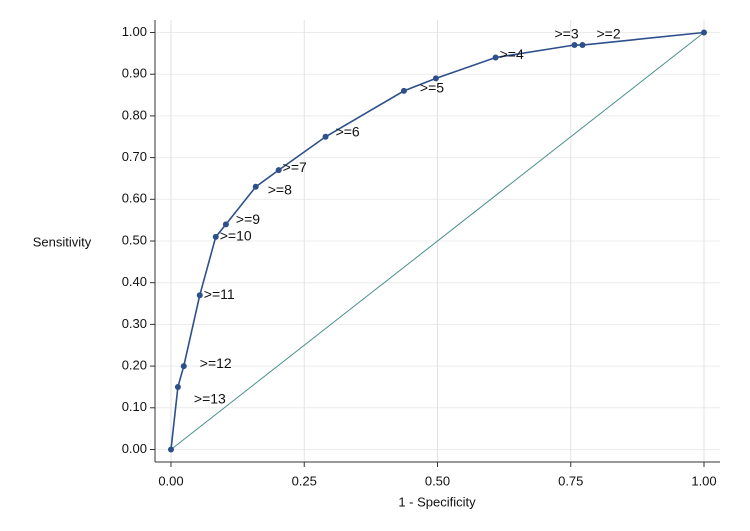 This screenshot has height=531, width=750. Describe the element at coordinates (134, 323) in the screenshot. I see `y-tick-label: 0.30` at that location.